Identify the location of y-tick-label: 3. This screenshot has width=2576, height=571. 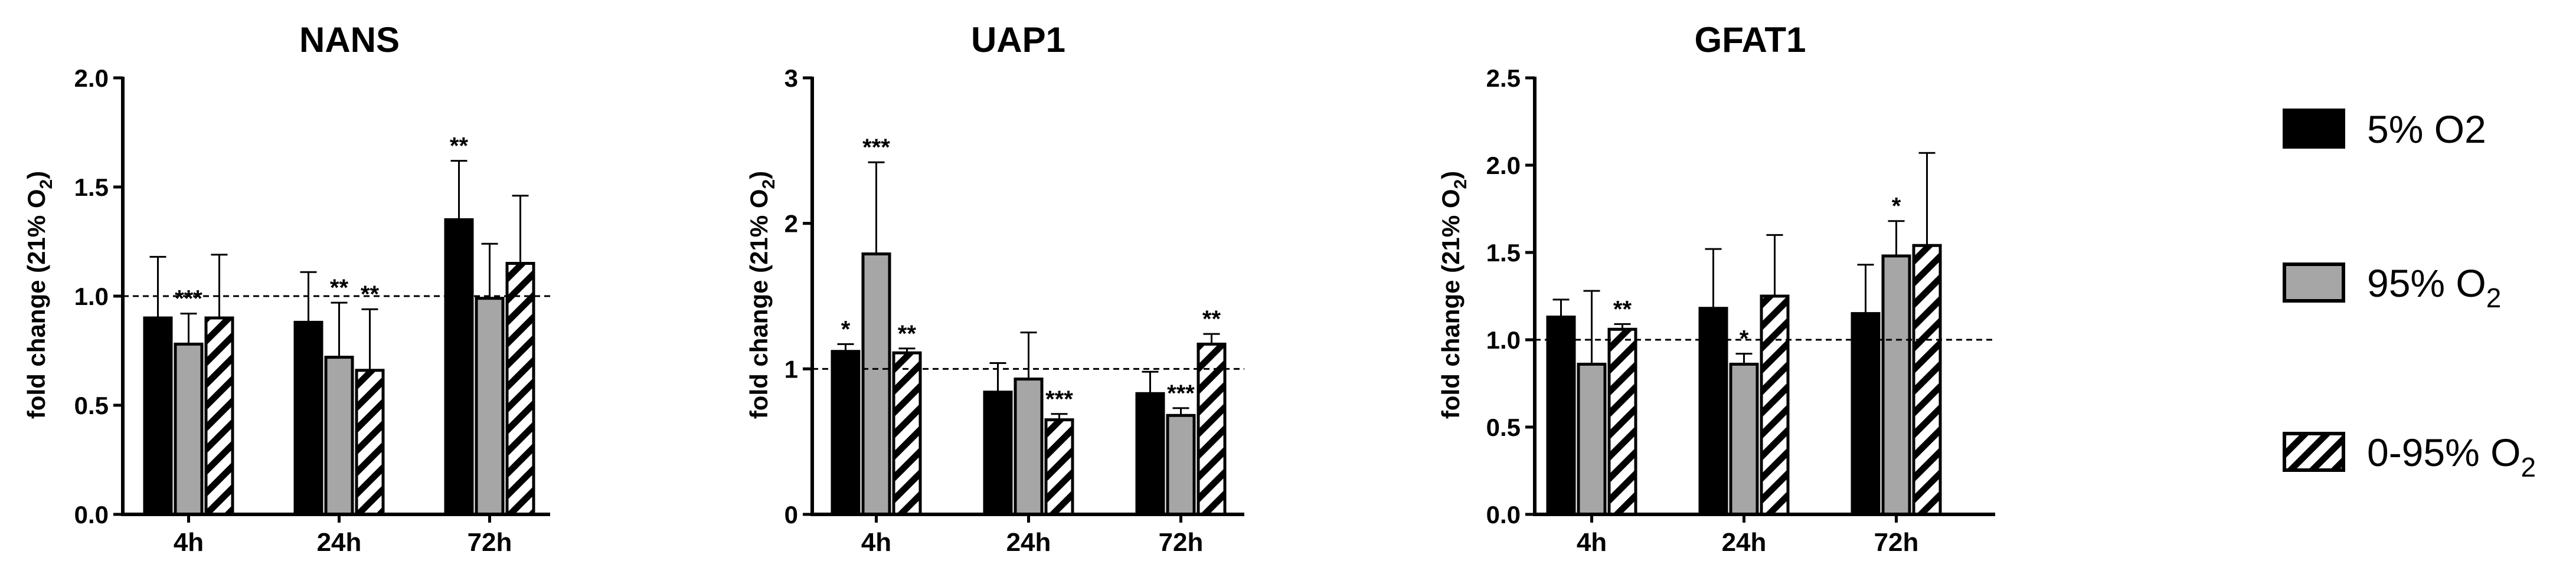
(791, 78).